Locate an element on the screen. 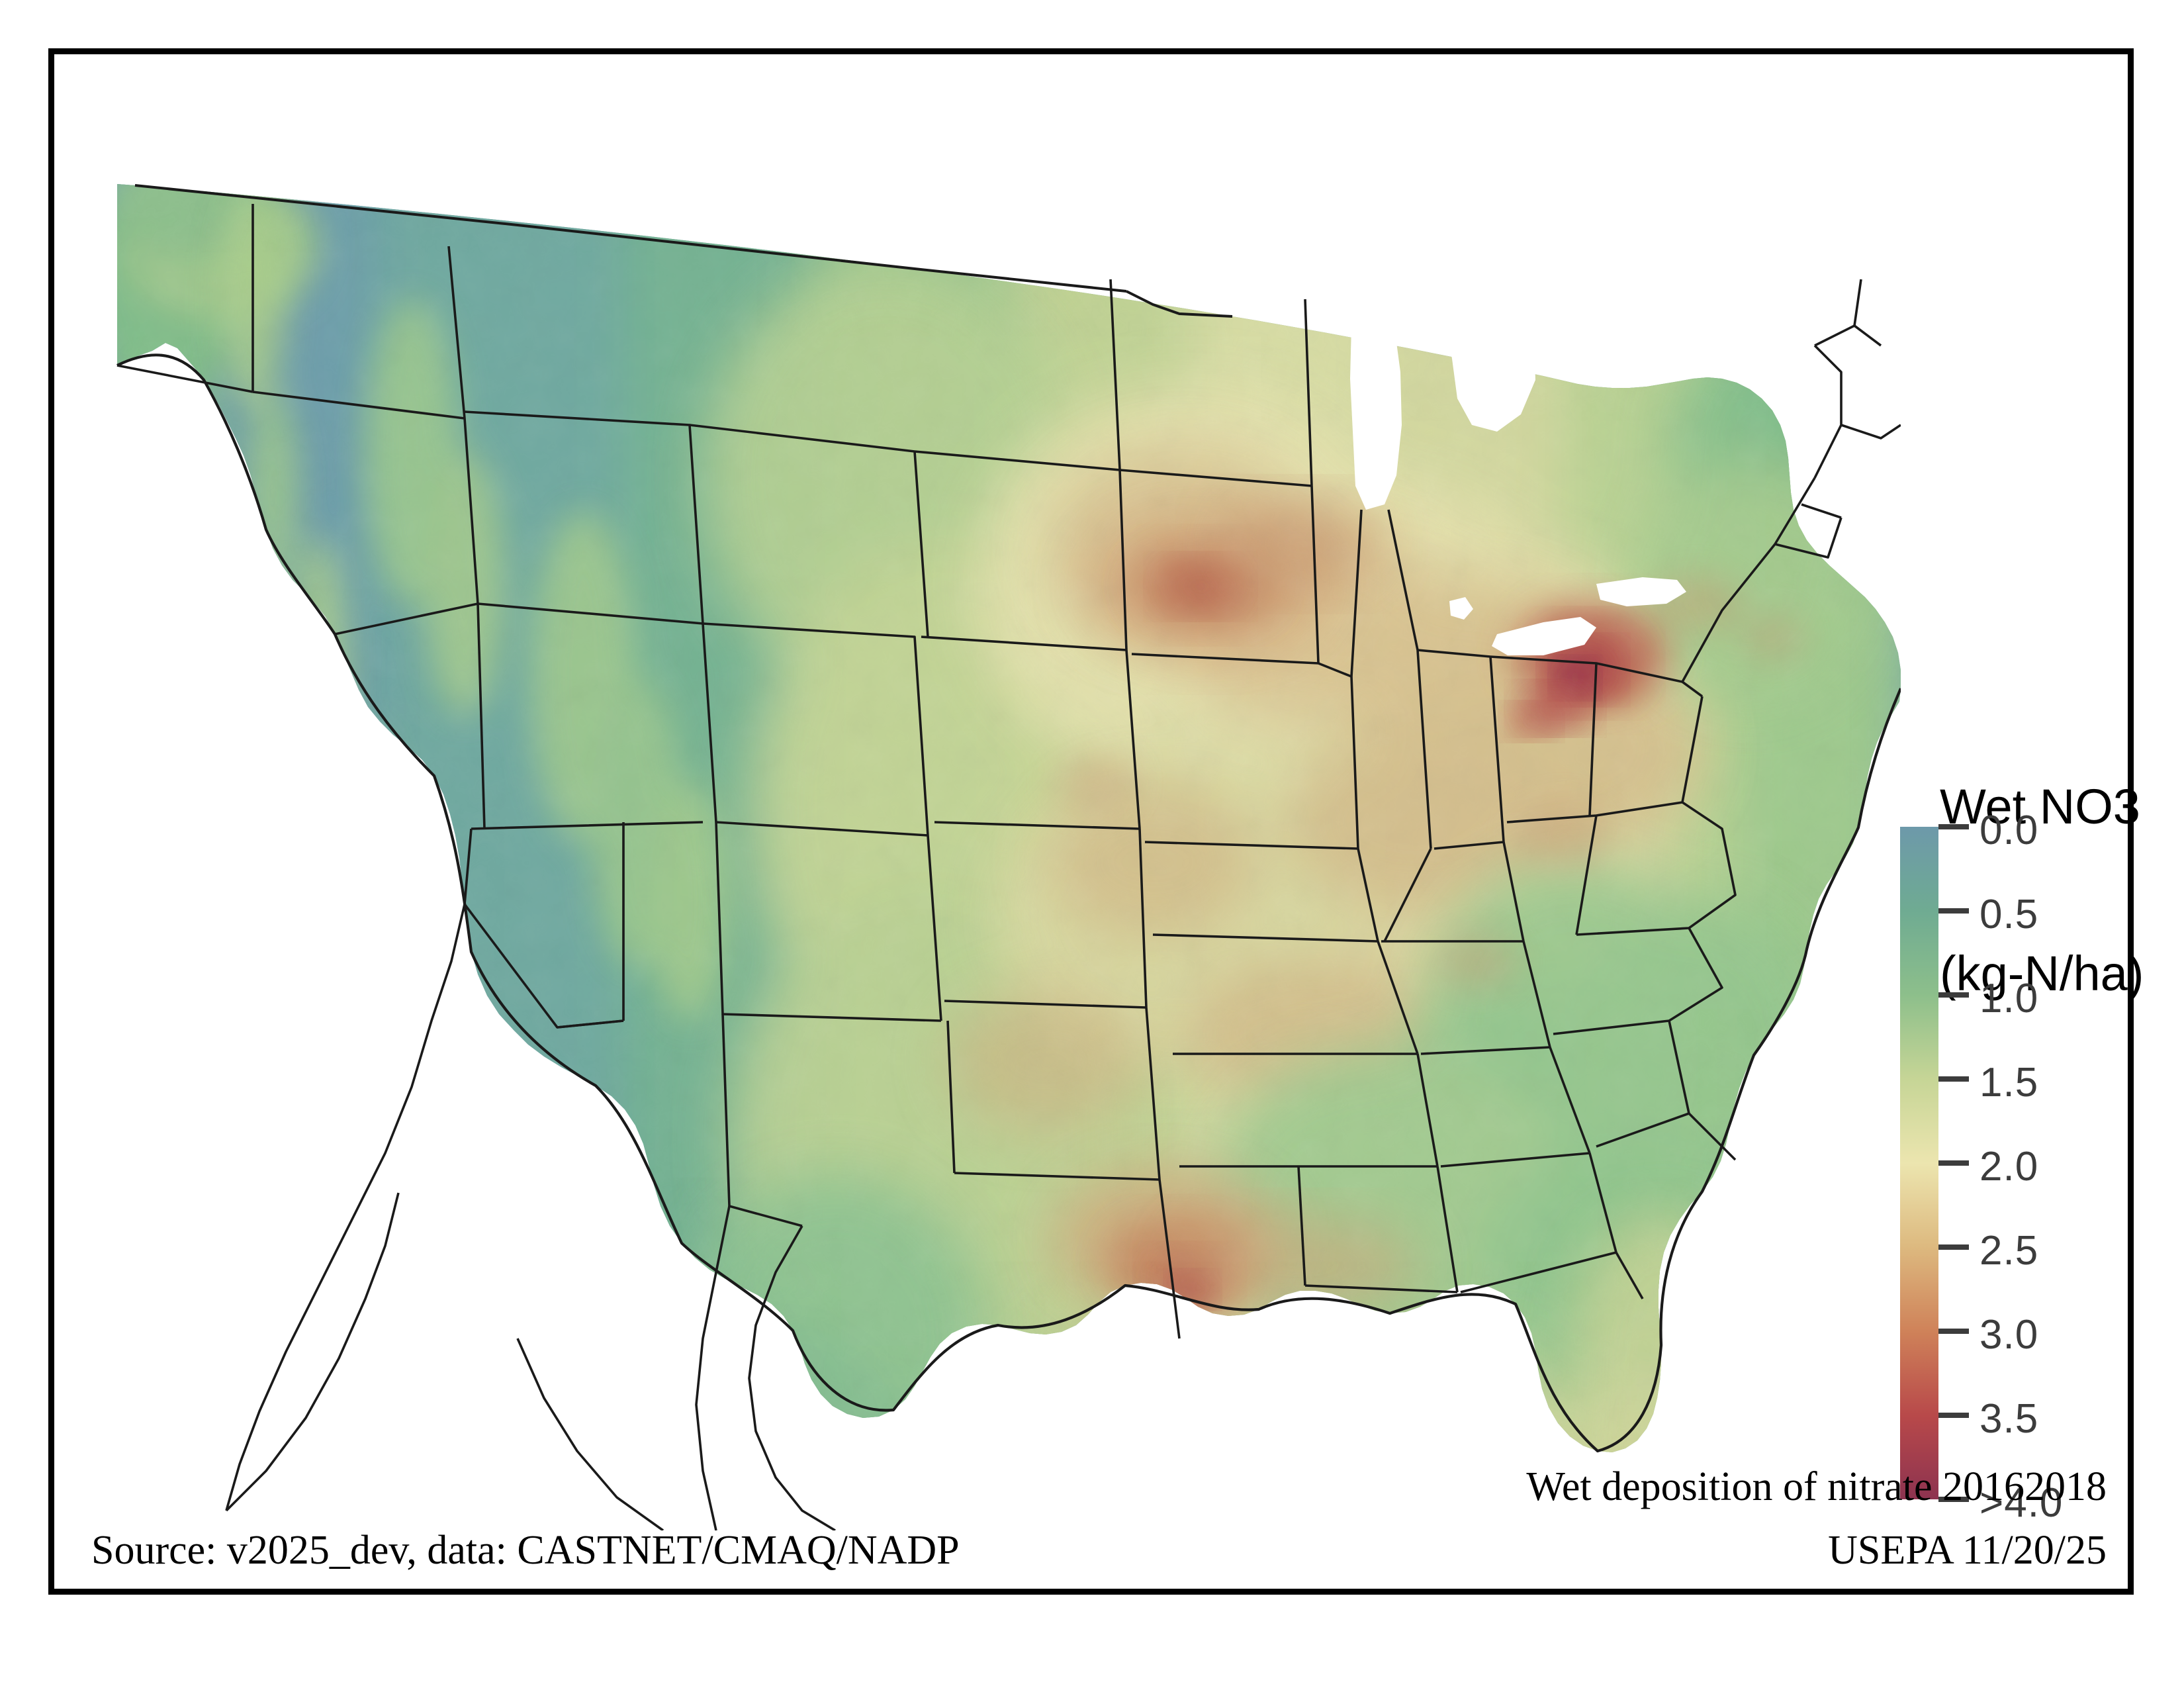 Image resolution: width=2184 pixels, height=1688 pixels. colorbar-tick-label: 0.5 is located at coordinates (2009, 914).